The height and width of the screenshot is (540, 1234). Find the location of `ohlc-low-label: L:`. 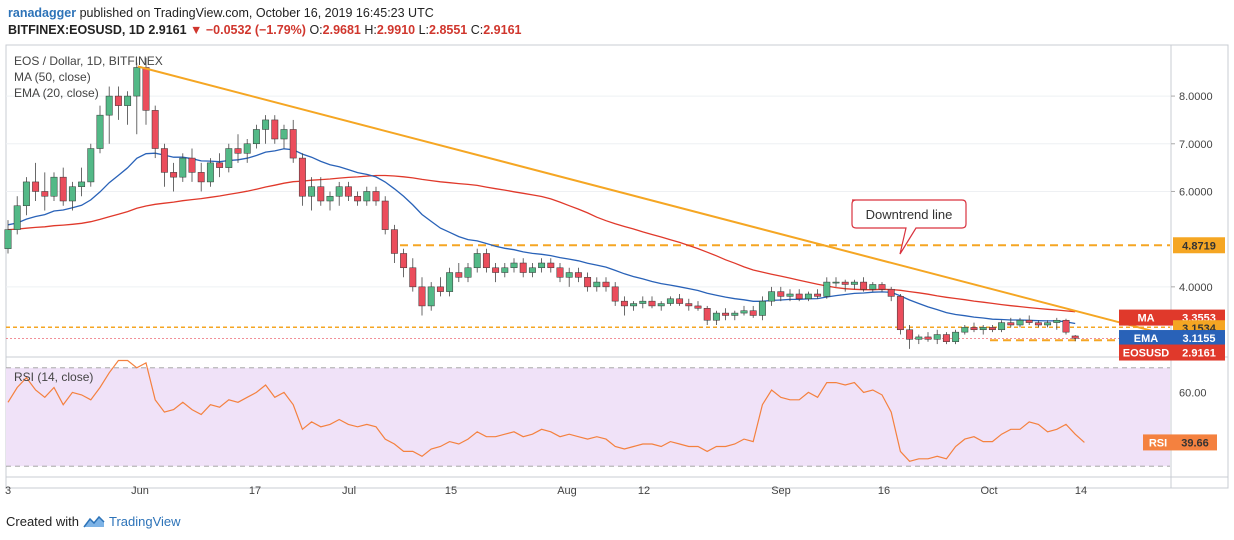

ohlc-low-label: L: is located at coordinates (424, 30).